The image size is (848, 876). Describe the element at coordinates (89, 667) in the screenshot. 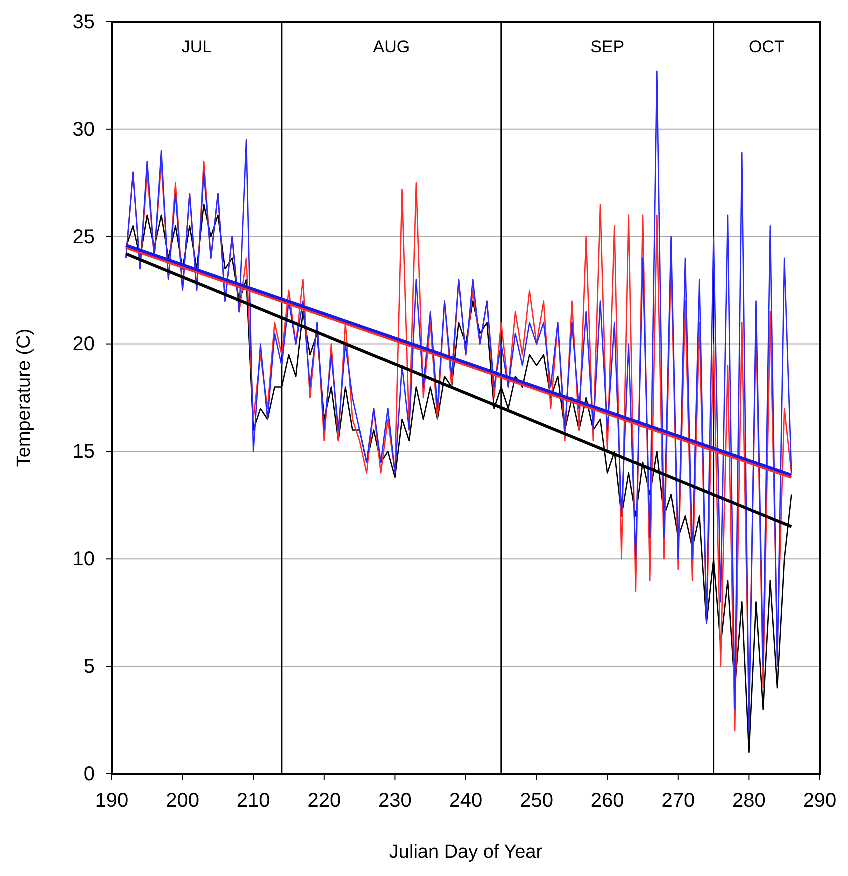

I see `y-tick-label: 5` at that location.